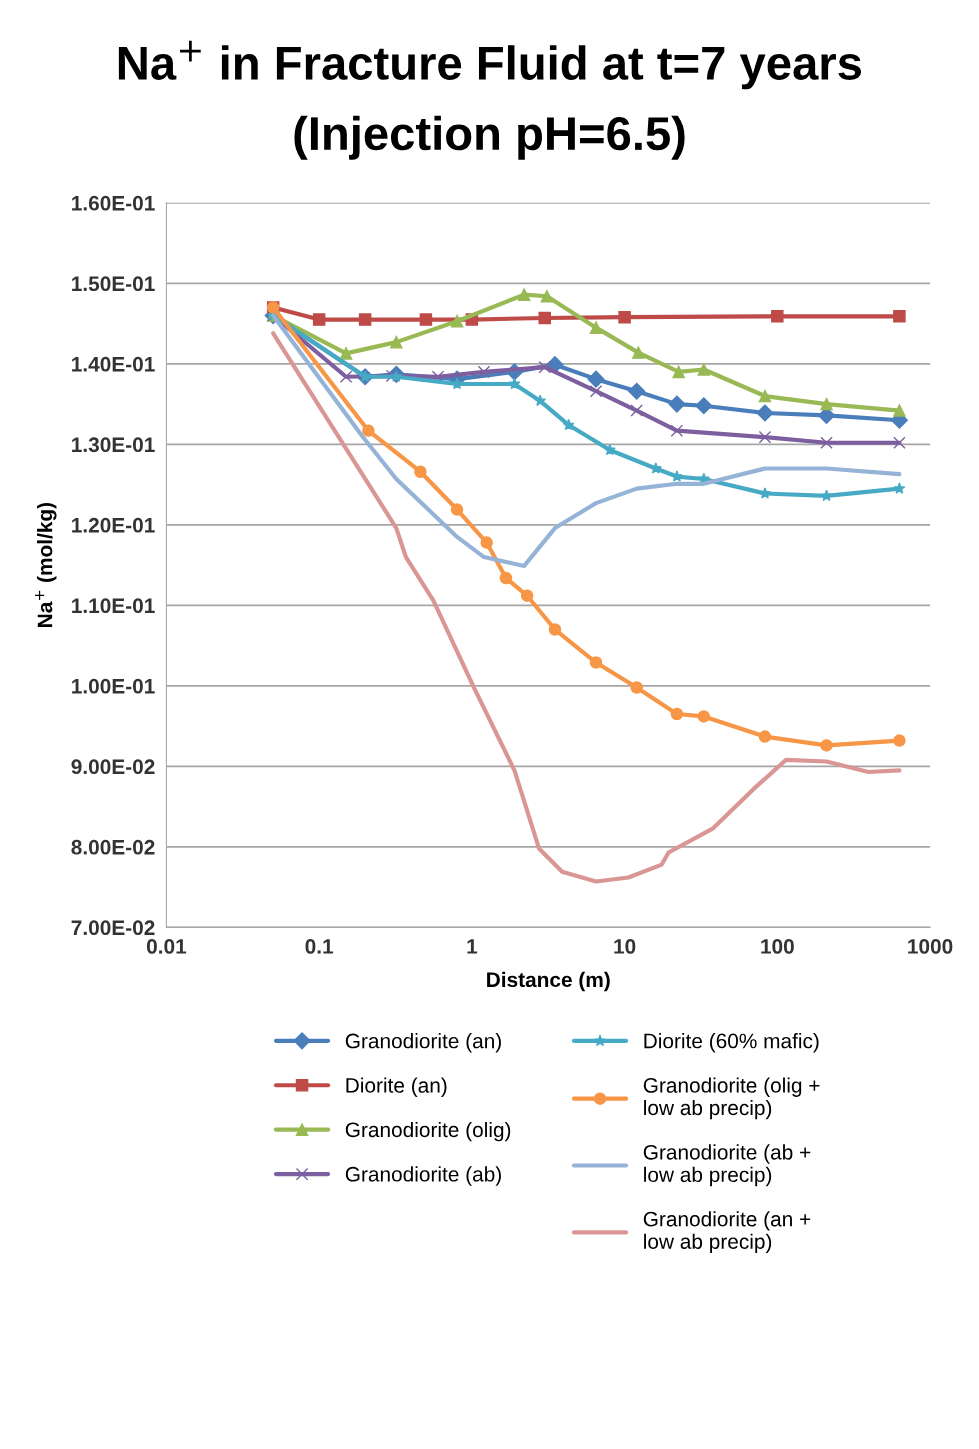 The height and width of the screenshot is (1449, 979). Describe the element at coordinates (46, 564) in the screenshot. I see `y-axis-title: Na$^{+}$ (mol/kg)` at that location.